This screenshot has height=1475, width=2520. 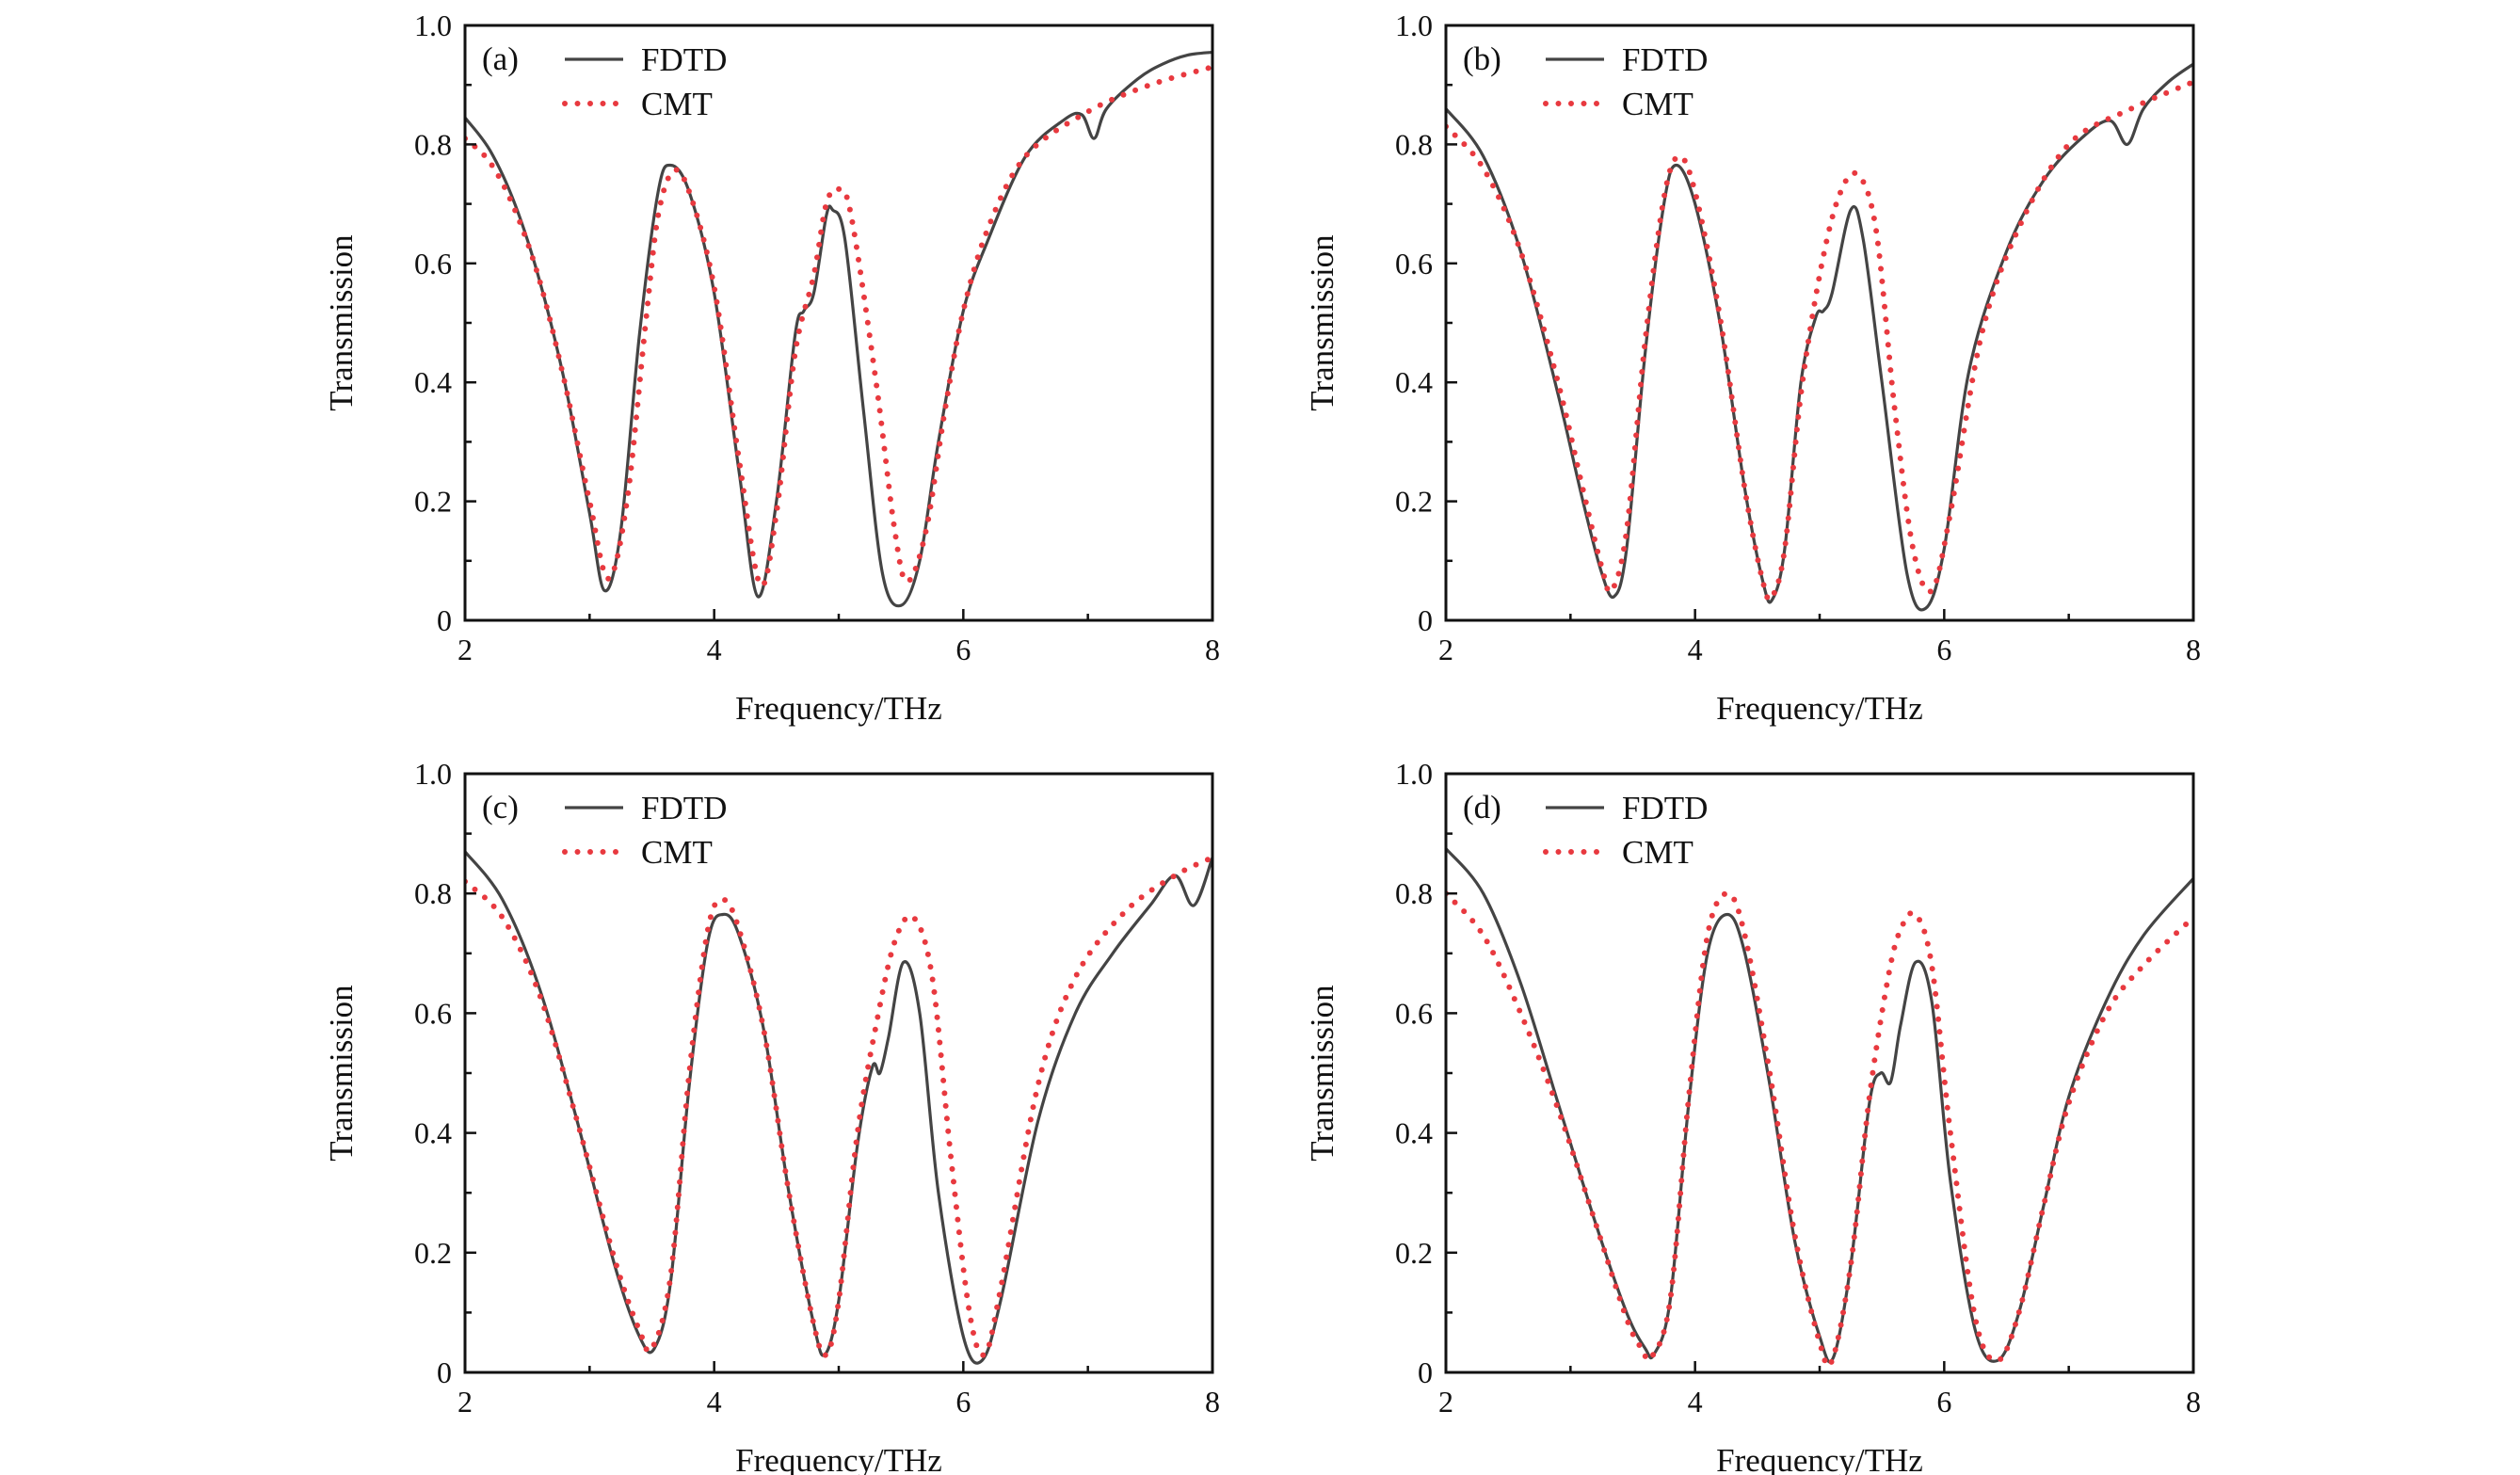 I want to click on panel-label: (a), so click(x=500, y=58).